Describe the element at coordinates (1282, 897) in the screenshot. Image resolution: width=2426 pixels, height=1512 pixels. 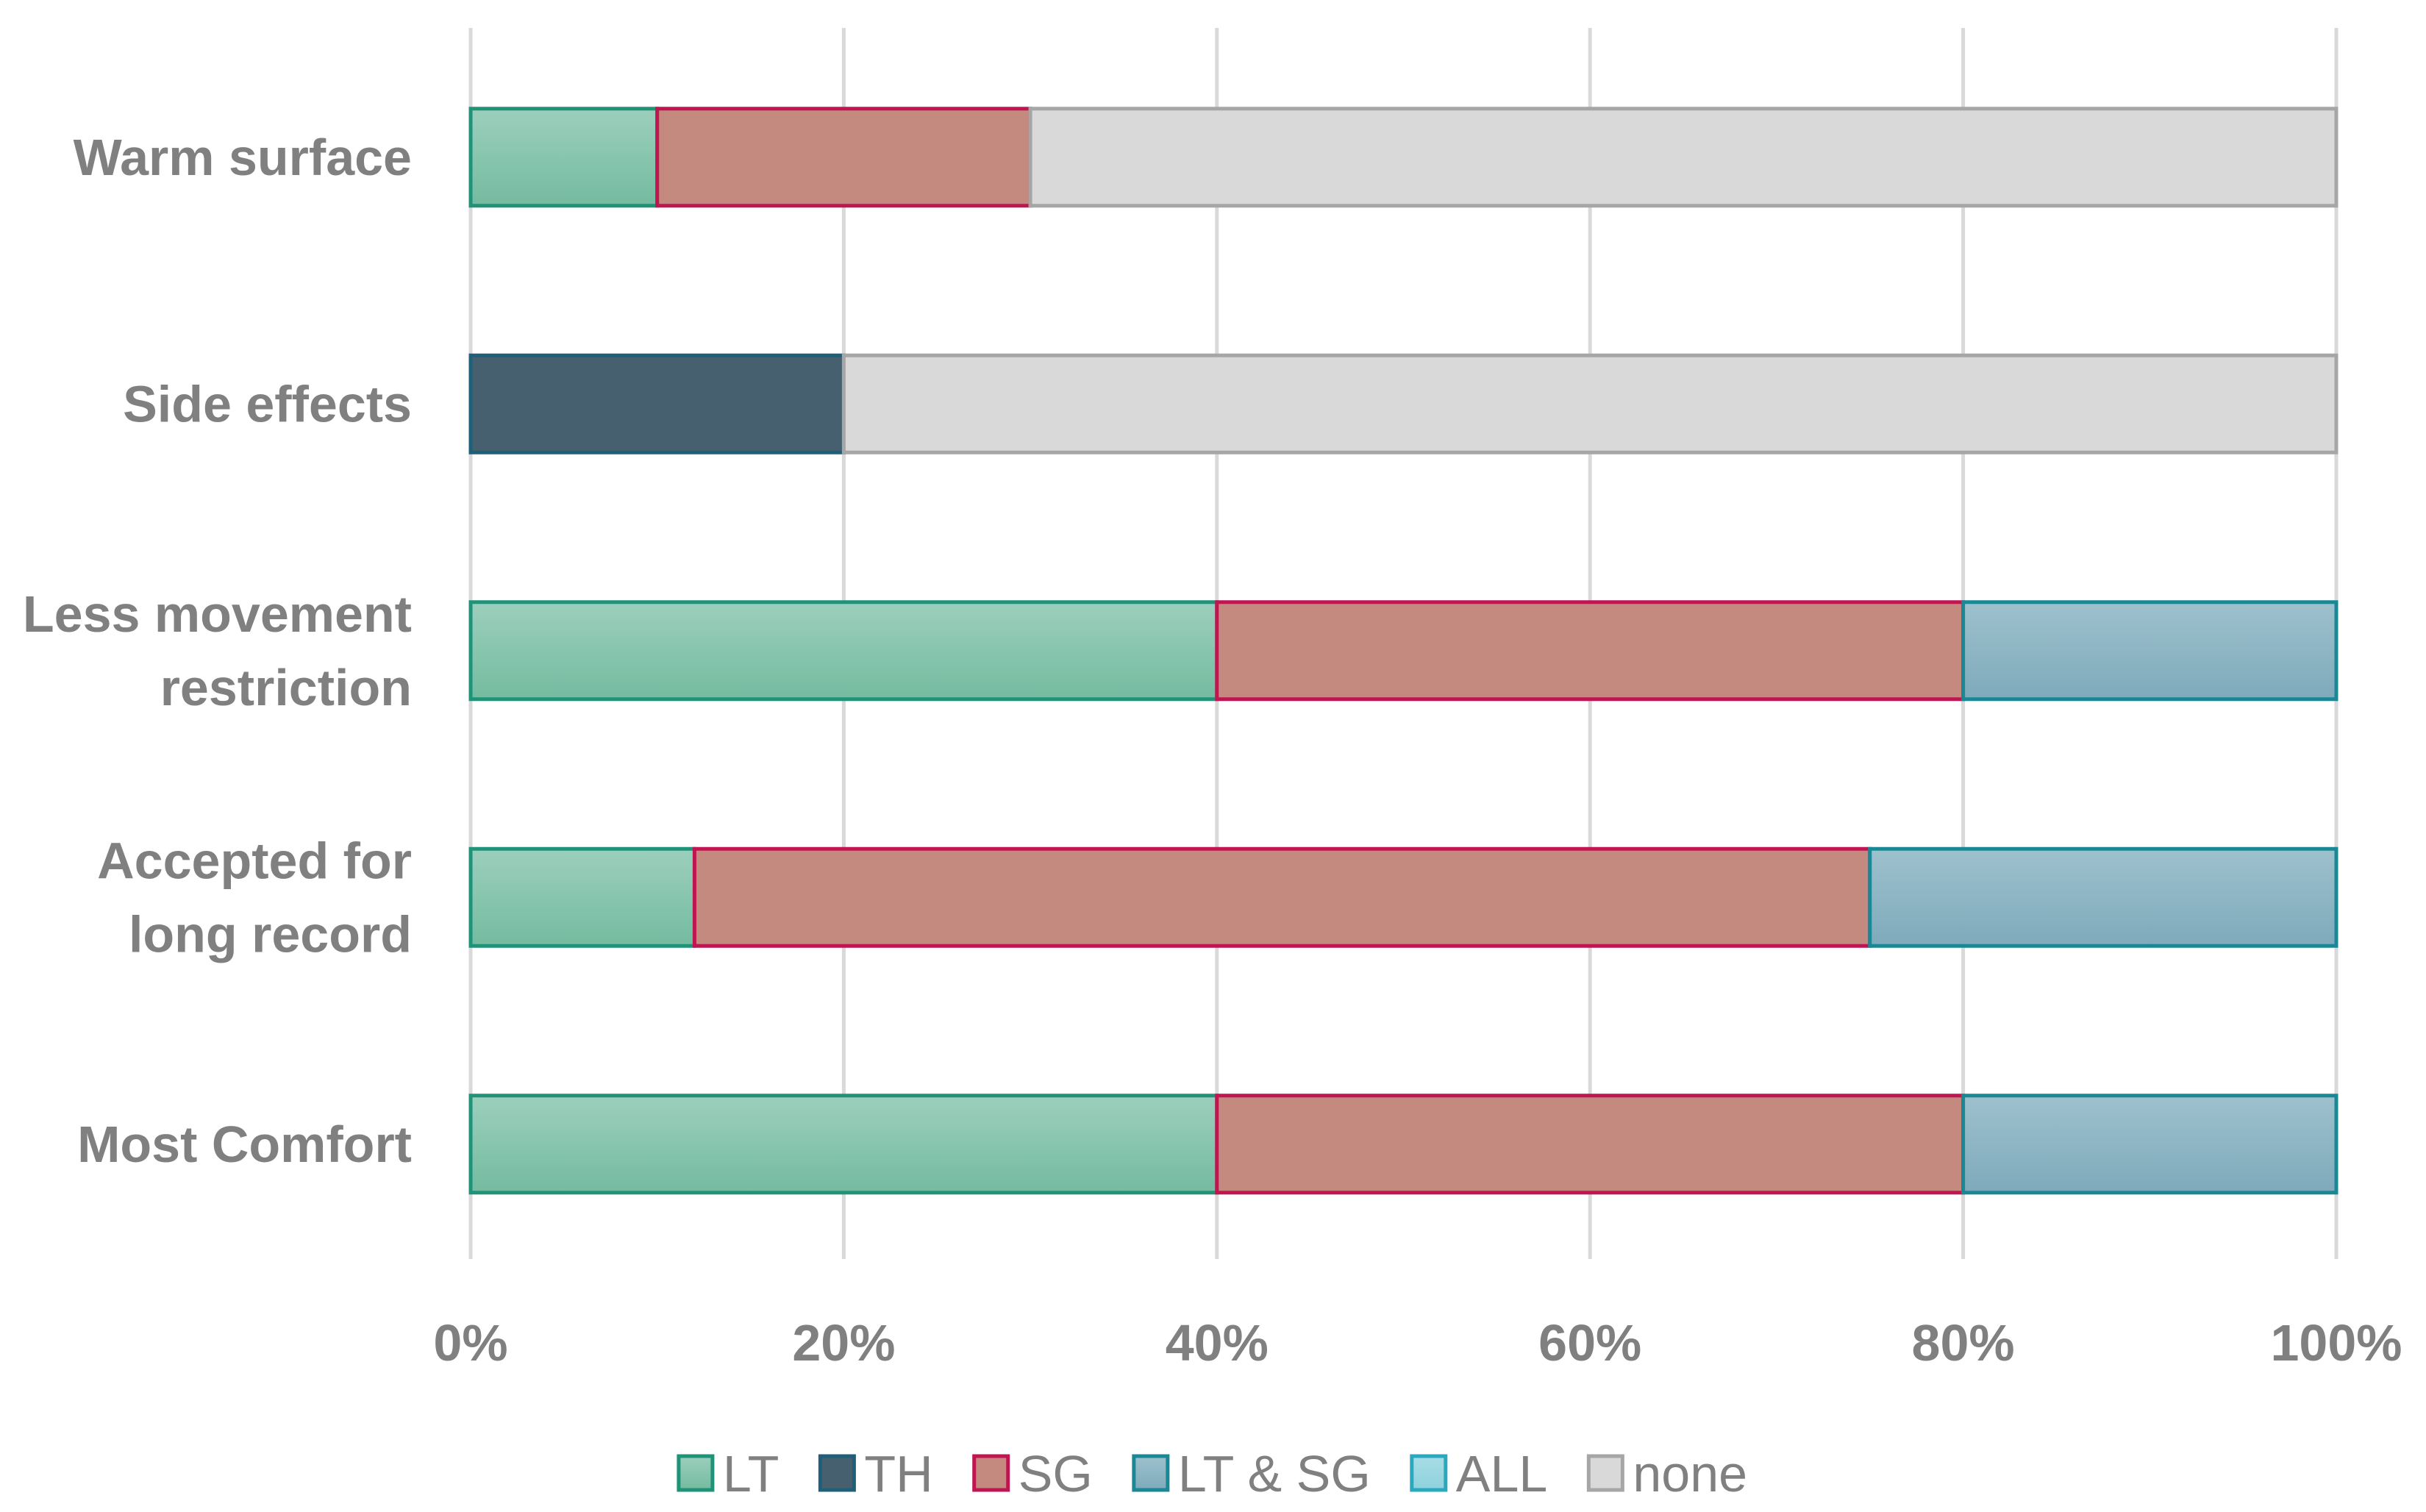
I see `bar-accepted-for-long-record-sg` at that location.